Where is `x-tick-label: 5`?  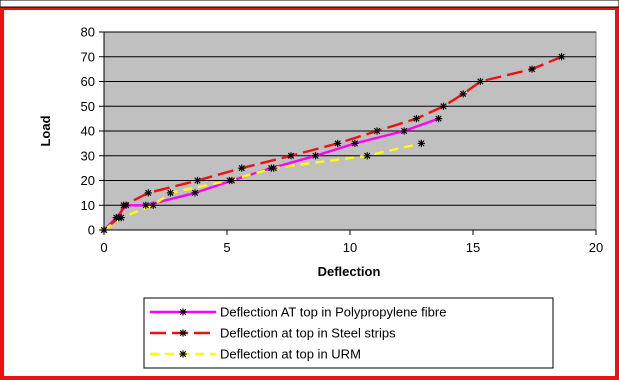 x-tick-label: 5 is located at coordinates (226, 247).